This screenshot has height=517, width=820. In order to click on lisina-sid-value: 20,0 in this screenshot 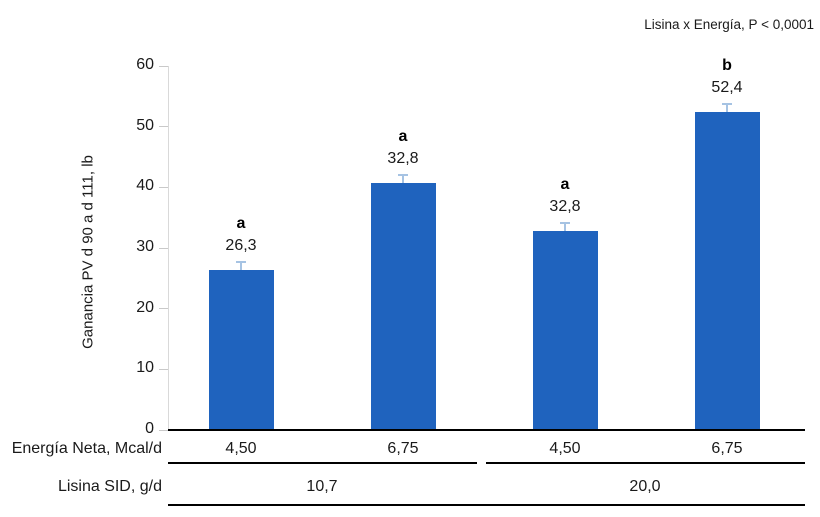, I will do `click(645, 486)`.